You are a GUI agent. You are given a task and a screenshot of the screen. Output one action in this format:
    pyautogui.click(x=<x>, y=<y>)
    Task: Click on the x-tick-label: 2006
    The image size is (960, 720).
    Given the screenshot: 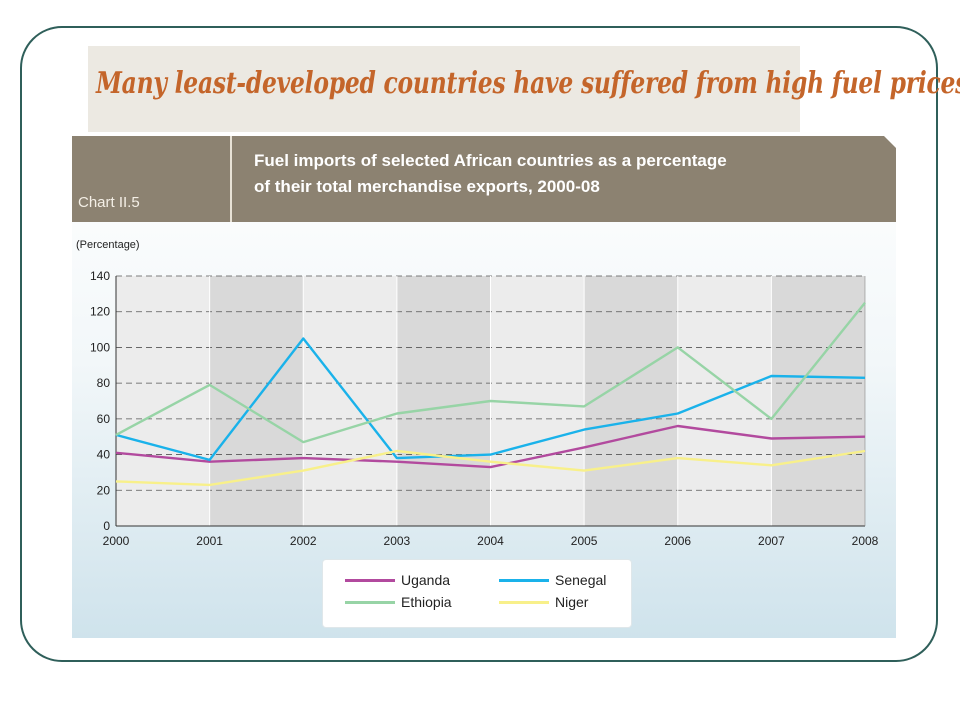 What is the action you would take?
    pyautogui.click(x=677, y=541)
    